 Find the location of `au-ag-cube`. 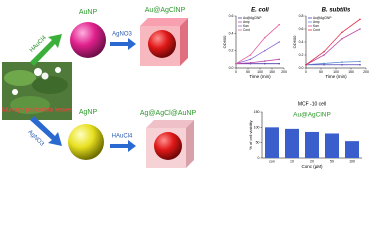

au-ag-cube is located at coordinates (164, 42).